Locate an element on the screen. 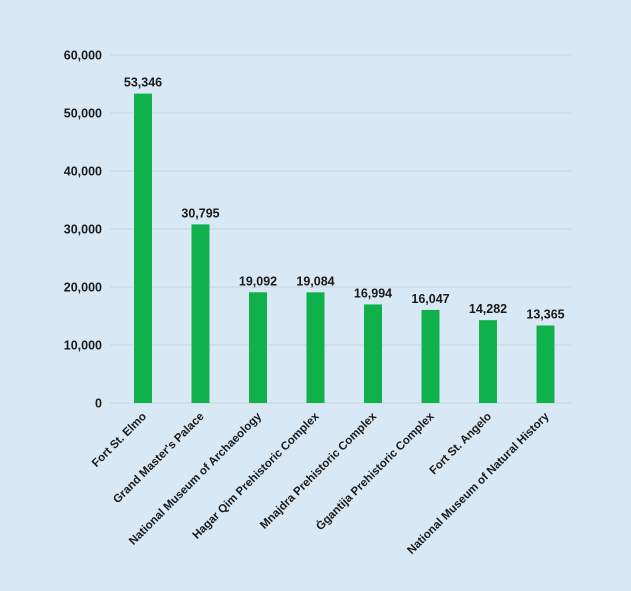  y-tick-label: 50,000 is located at coordinates (83, 114).